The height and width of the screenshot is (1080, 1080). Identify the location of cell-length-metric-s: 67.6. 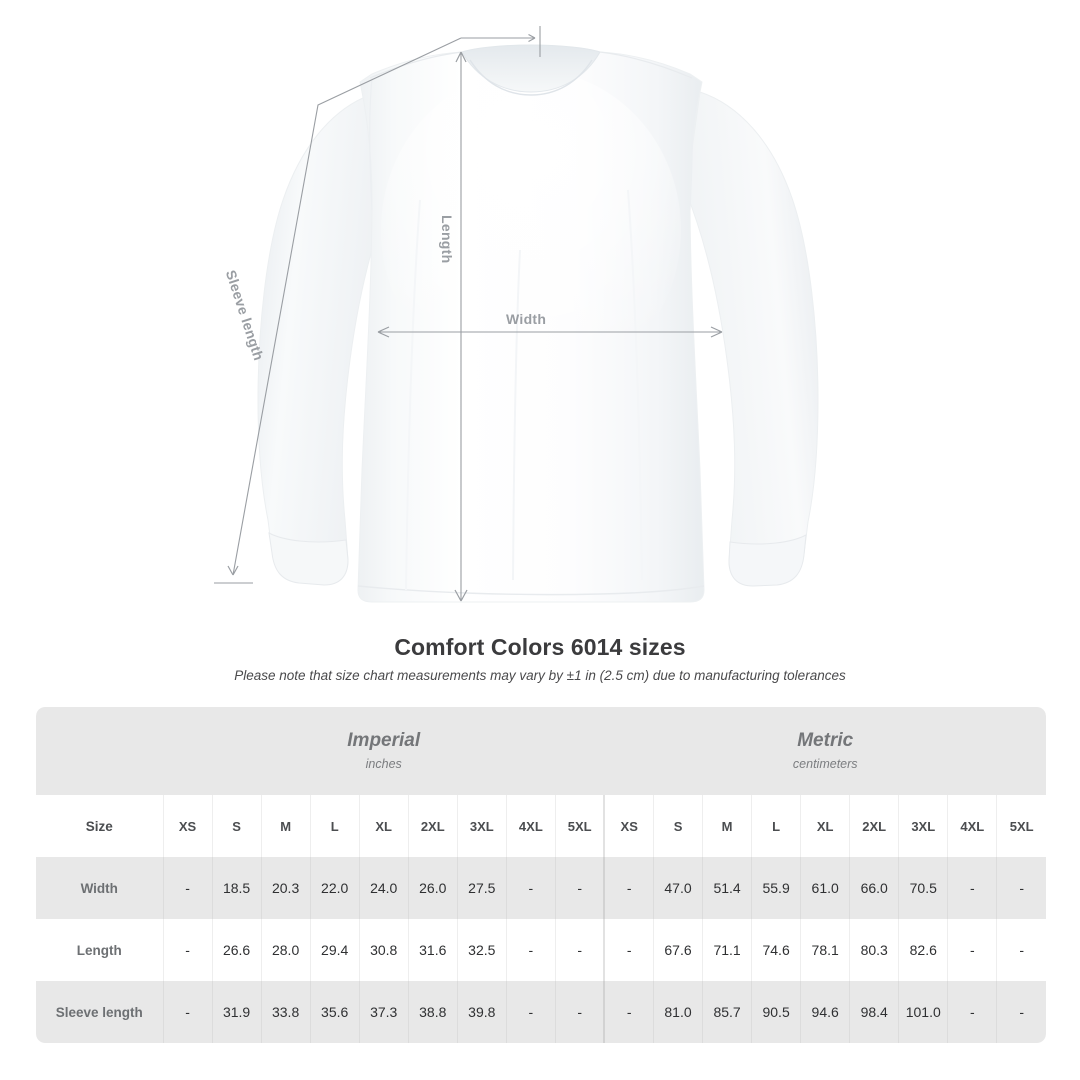
(677, 950).